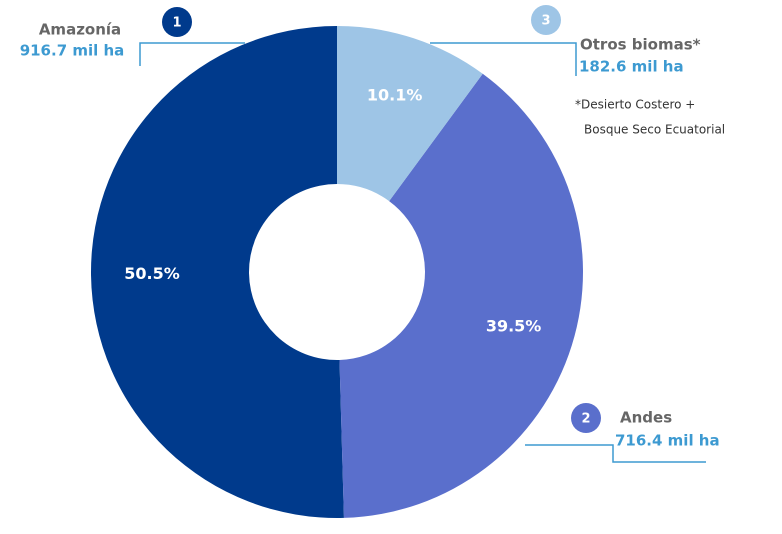 The height and width of the screenshot is (534, 782). Describe the element at coordinates (640, 45) in the screenshot. I see `category-label: Otros biomas*` at that location.